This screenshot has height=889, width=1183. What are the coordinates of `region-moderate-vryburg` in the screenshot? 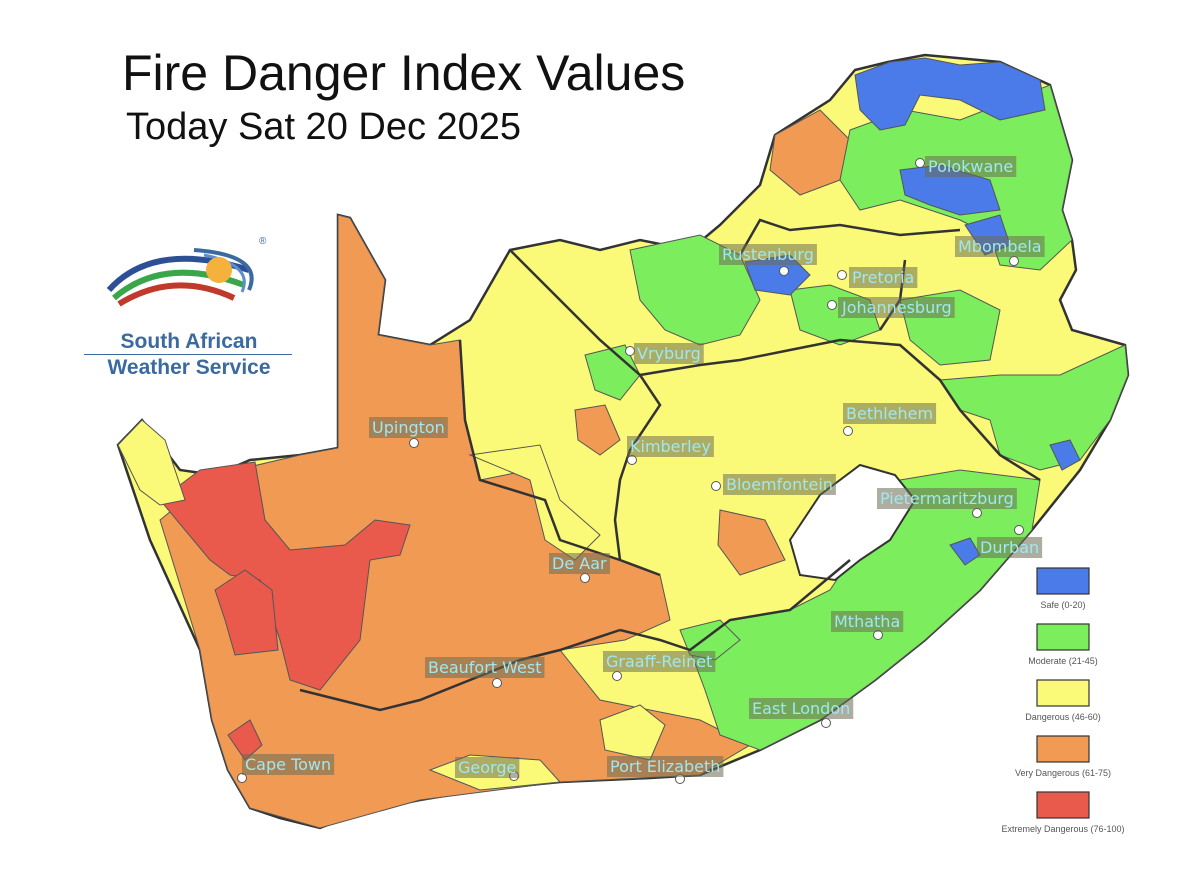 It's located at (612, 372).